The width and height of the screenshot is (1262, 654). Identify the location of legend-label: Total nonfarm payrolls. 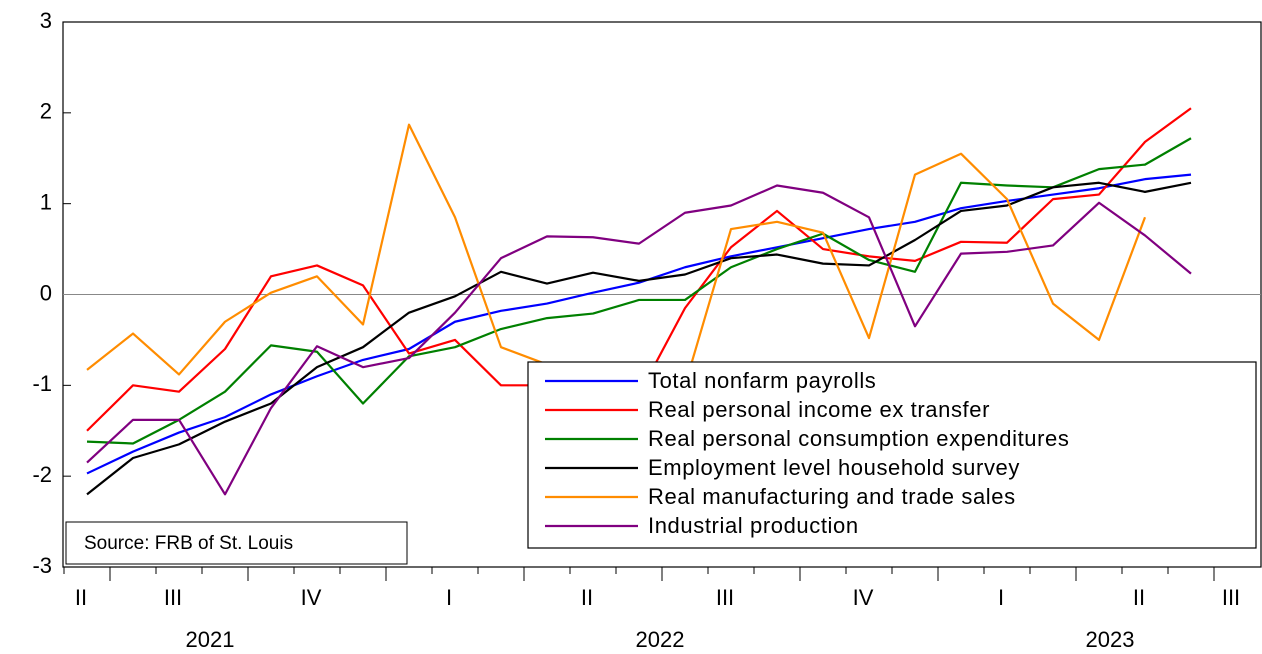
(762, 380).